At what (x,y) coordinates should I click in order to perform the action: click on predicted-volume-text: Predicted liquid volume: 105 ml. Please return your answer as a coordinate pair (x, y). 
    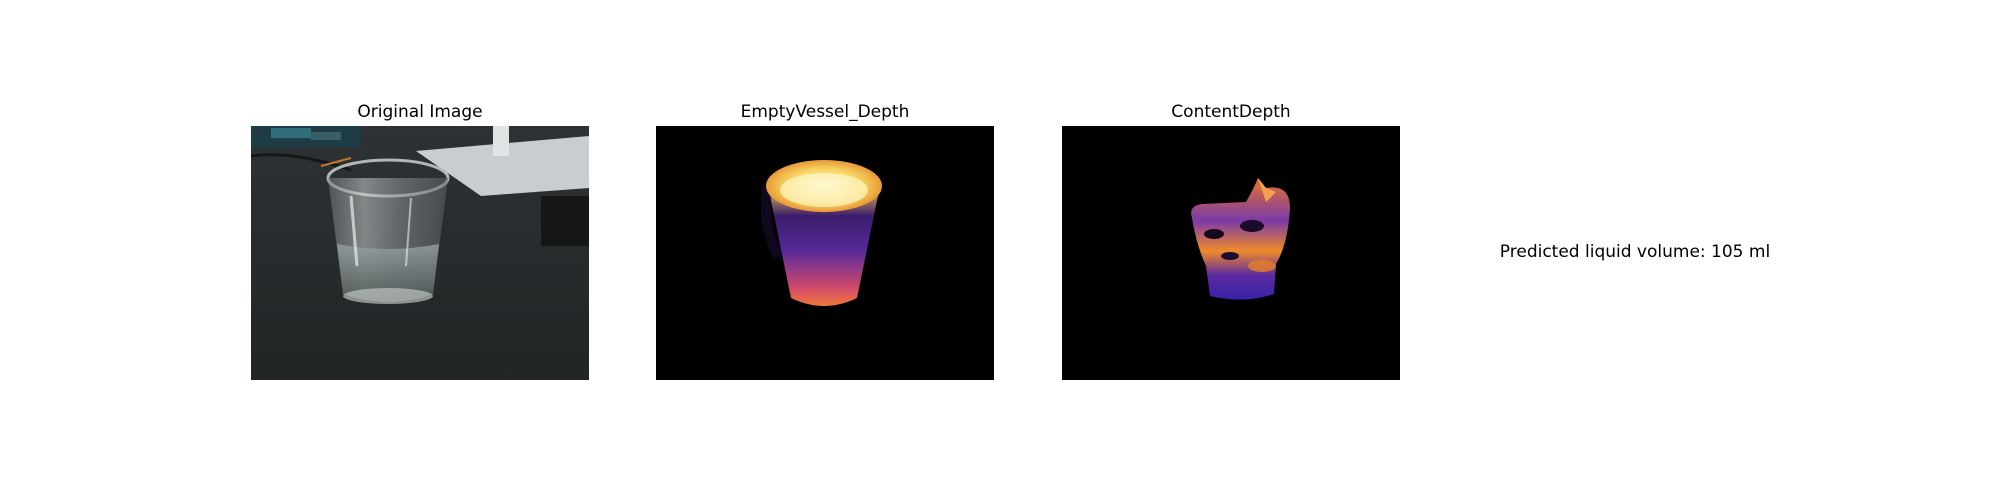
    Looking at the image, I should click on (1635, 252).